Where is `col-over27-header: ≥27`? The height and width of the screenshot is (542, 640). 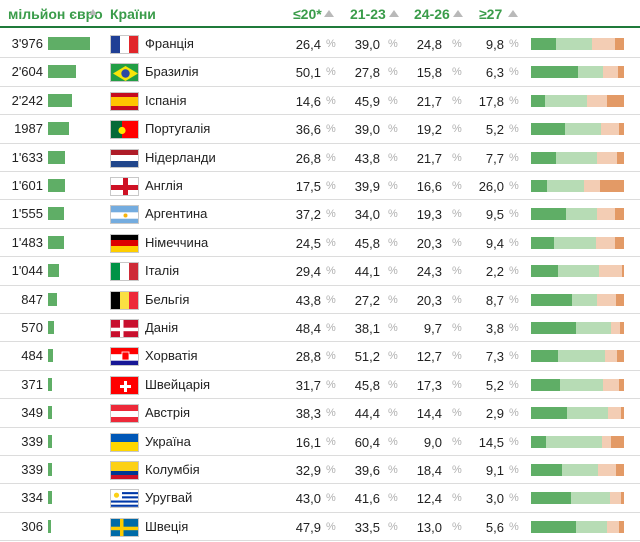
col-over27-header: ≥27 is located at coordinates (491, 14).